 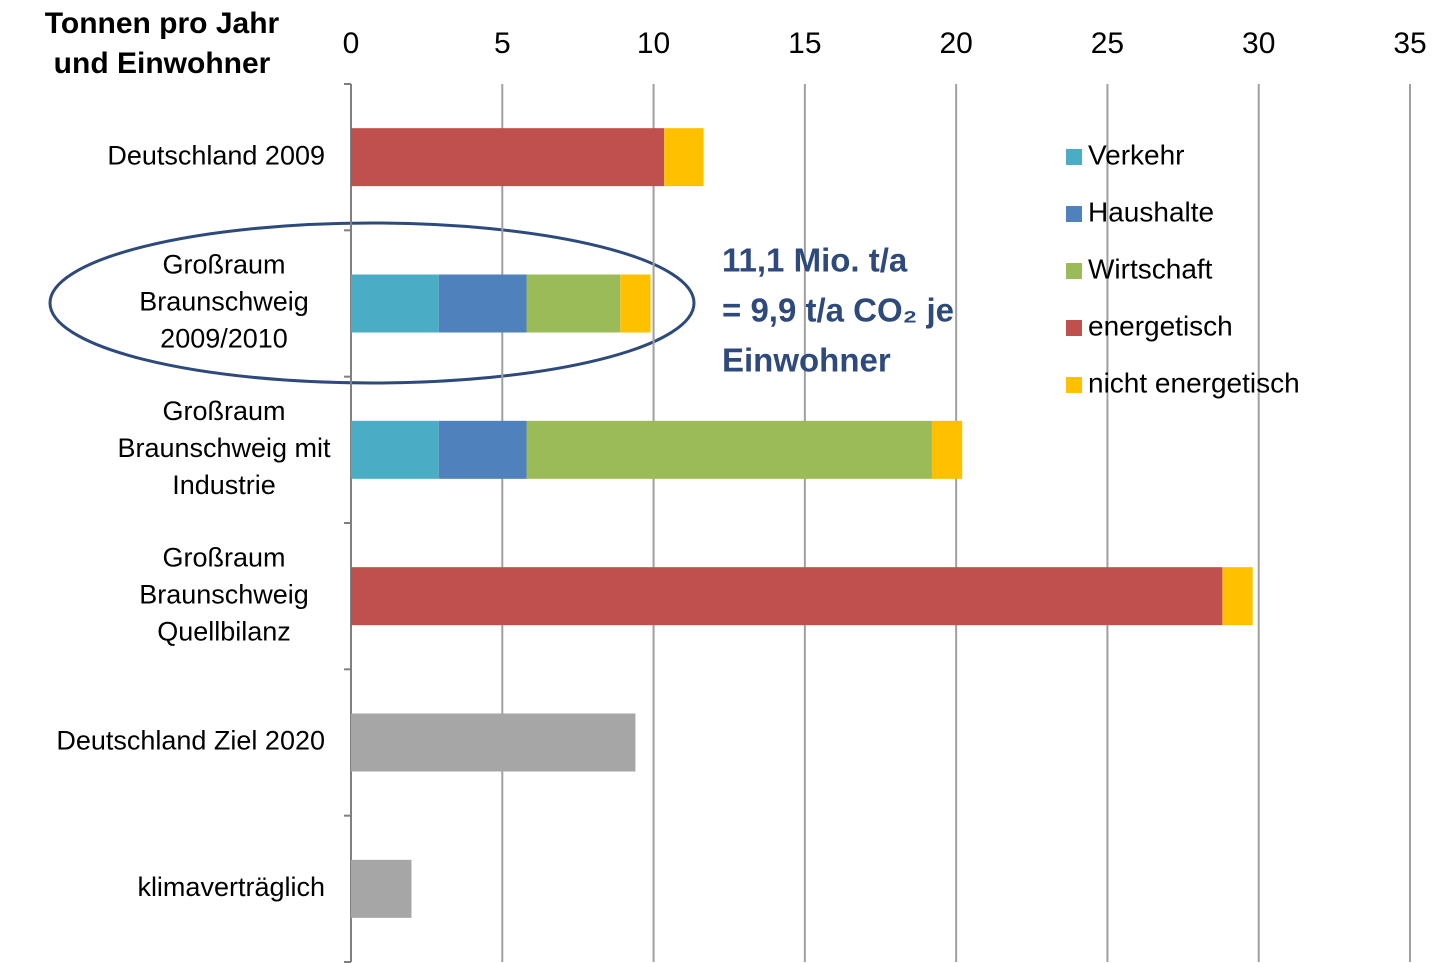 I want to click on x-tick-label: 15, so click(x=804, y=43).